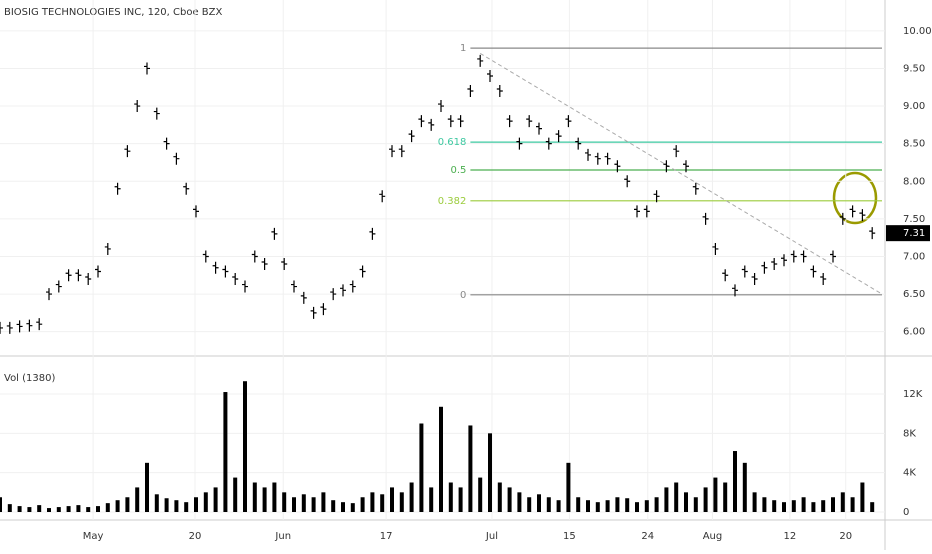 This screenshot has height=554, width=932. Describe the element at coordinates (282, 536) in the screenshot. I see `x-tick-label: Jun` at that location.